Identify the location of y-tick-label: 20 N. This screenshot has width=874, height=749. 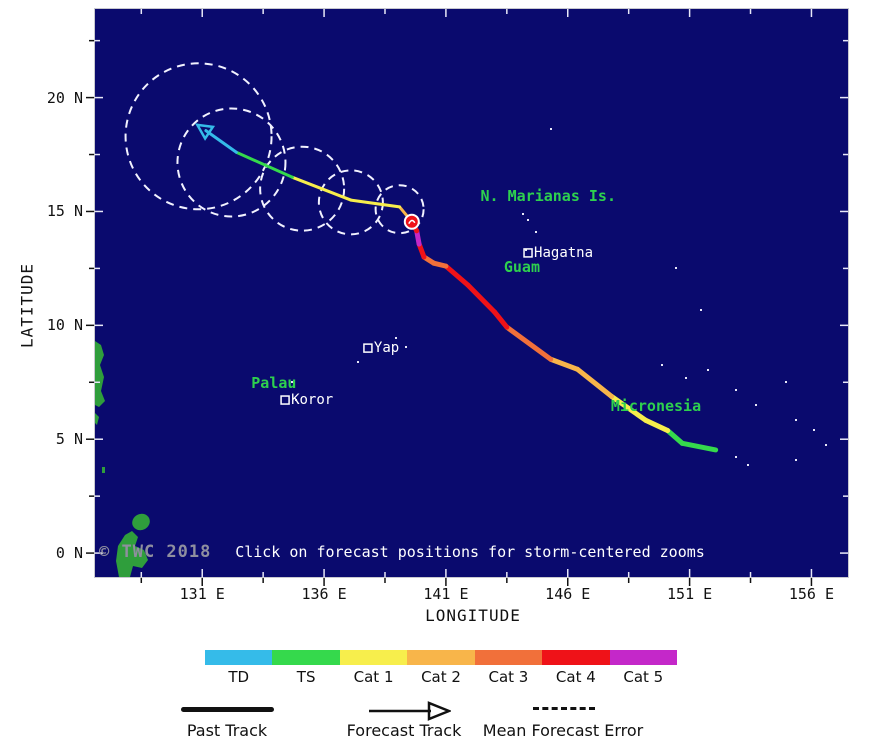
(64, 97).